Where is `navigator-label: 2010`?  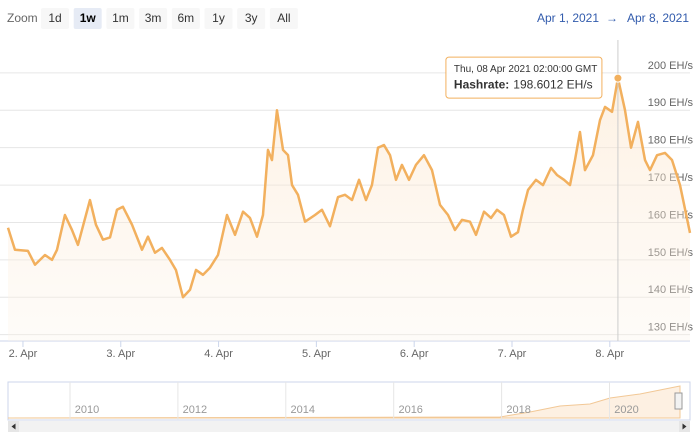 navigator-label: 2010 is located at coordinates (87, 410).